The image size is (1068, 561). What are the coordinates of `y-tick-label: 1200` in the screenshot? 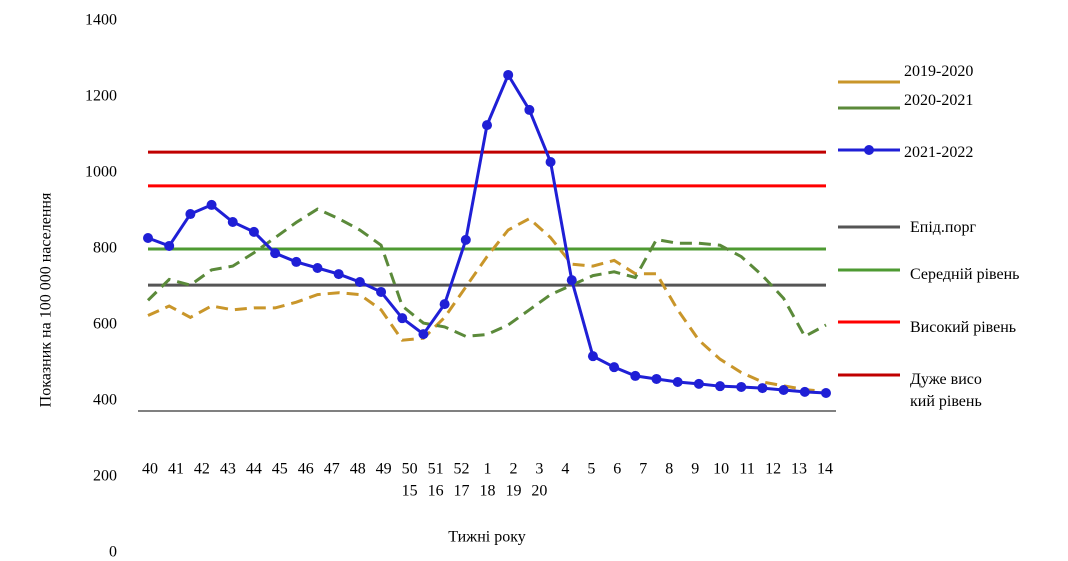 It's located at (101, 96).